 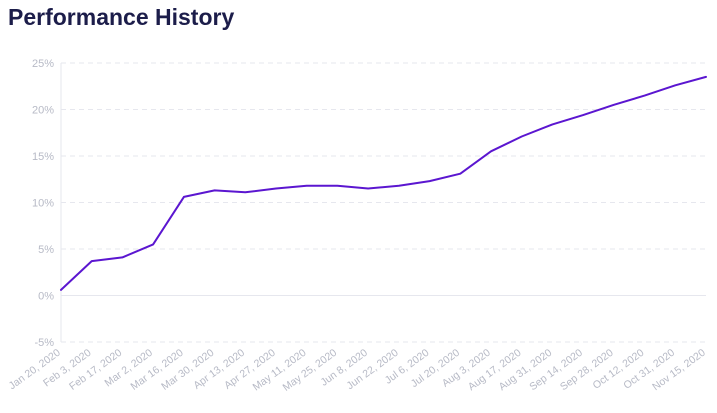 What do you see at coordinates (121, 17) in the screenshot?
I see `page-title: Performance History` at bounding box center [121, 17].